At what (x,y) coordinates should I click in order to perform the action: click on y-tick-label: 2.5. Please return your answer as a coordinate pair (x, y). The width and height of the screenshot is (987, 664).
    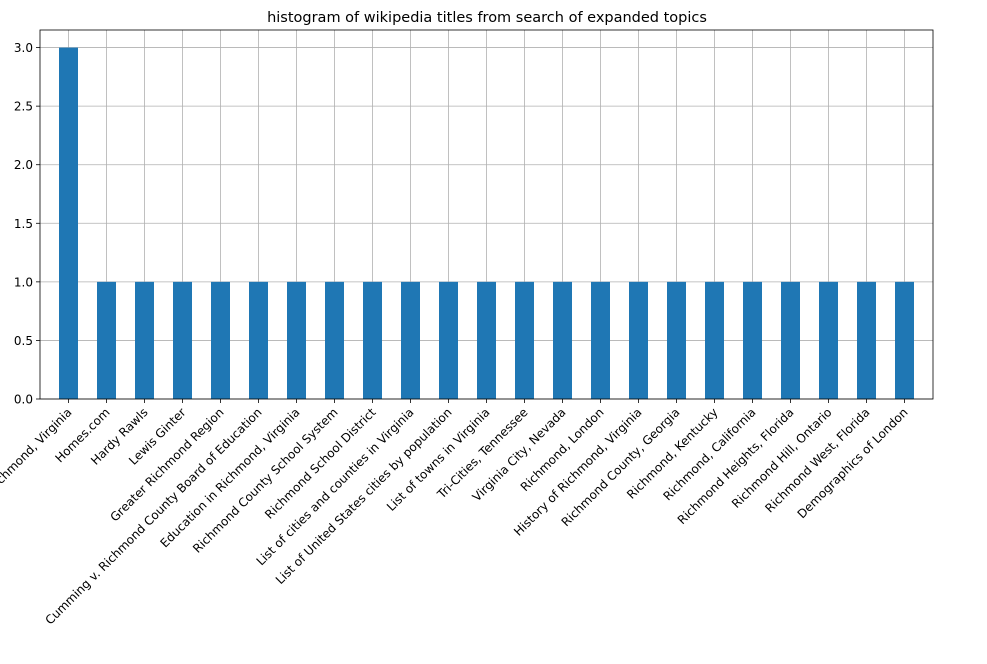
    Looking at the image, I should click on (23, 107).